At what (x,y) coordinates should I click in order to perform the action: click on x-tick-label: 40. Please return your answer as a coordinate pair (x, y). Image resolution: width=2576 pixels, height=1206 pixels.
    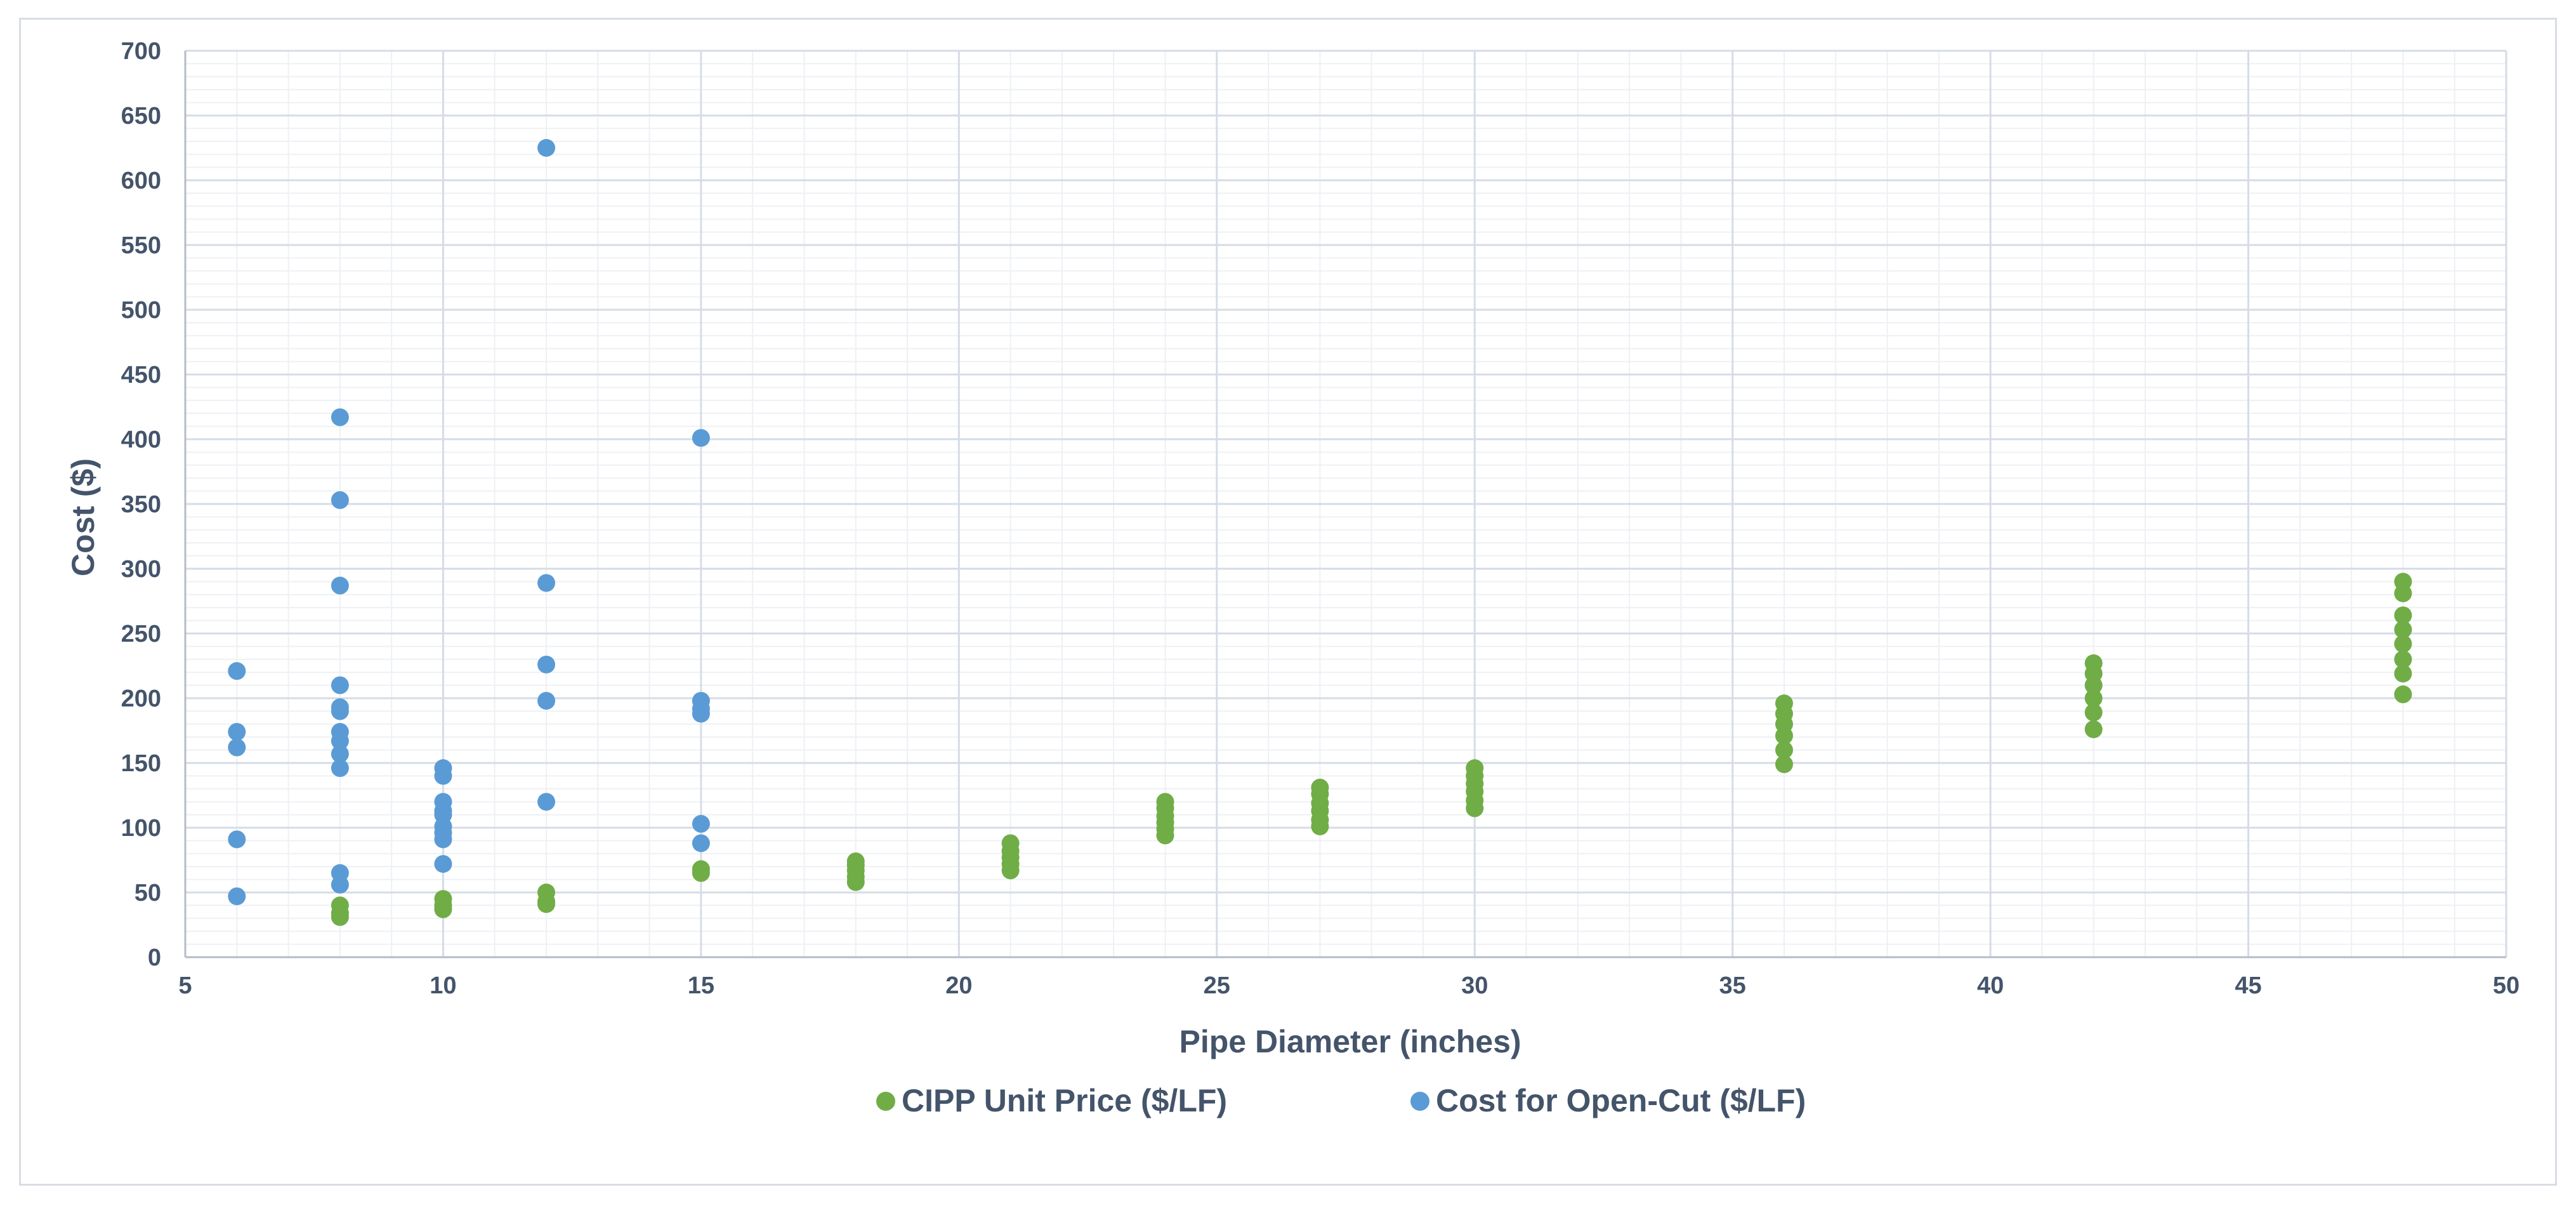
    Looking at the image, I should click on (1990, 985).